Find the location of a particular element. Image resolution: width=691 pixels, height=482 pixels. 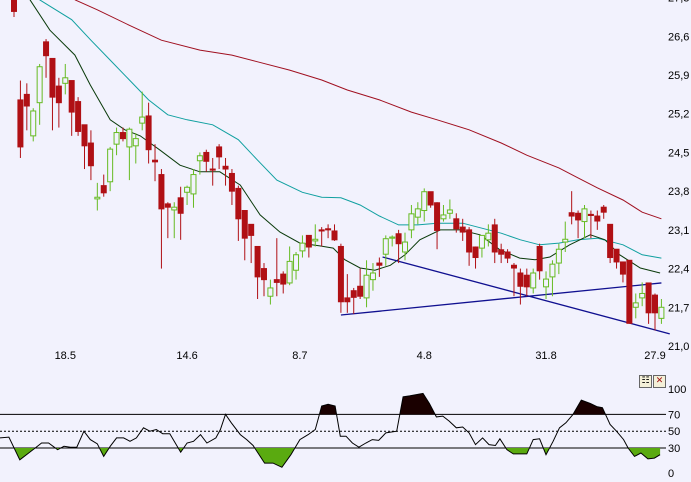

price-tick-label: 24,5 is located at coordinates (678, 153).